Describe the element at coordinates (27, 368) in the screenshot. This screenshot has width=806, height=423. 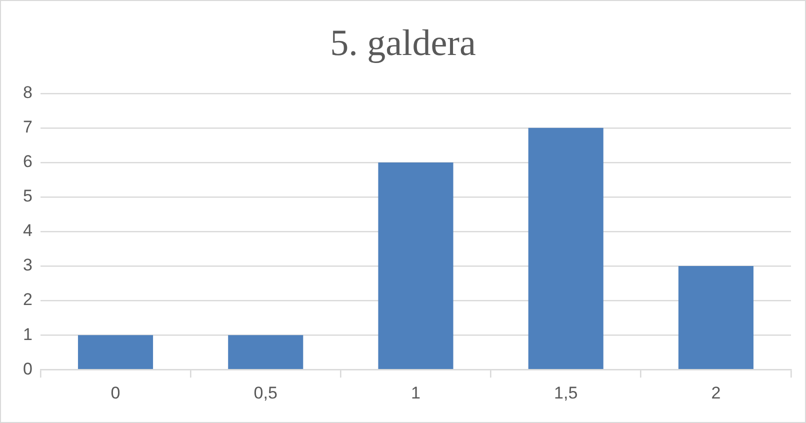
I see `y-tick-label: 0` at that location.